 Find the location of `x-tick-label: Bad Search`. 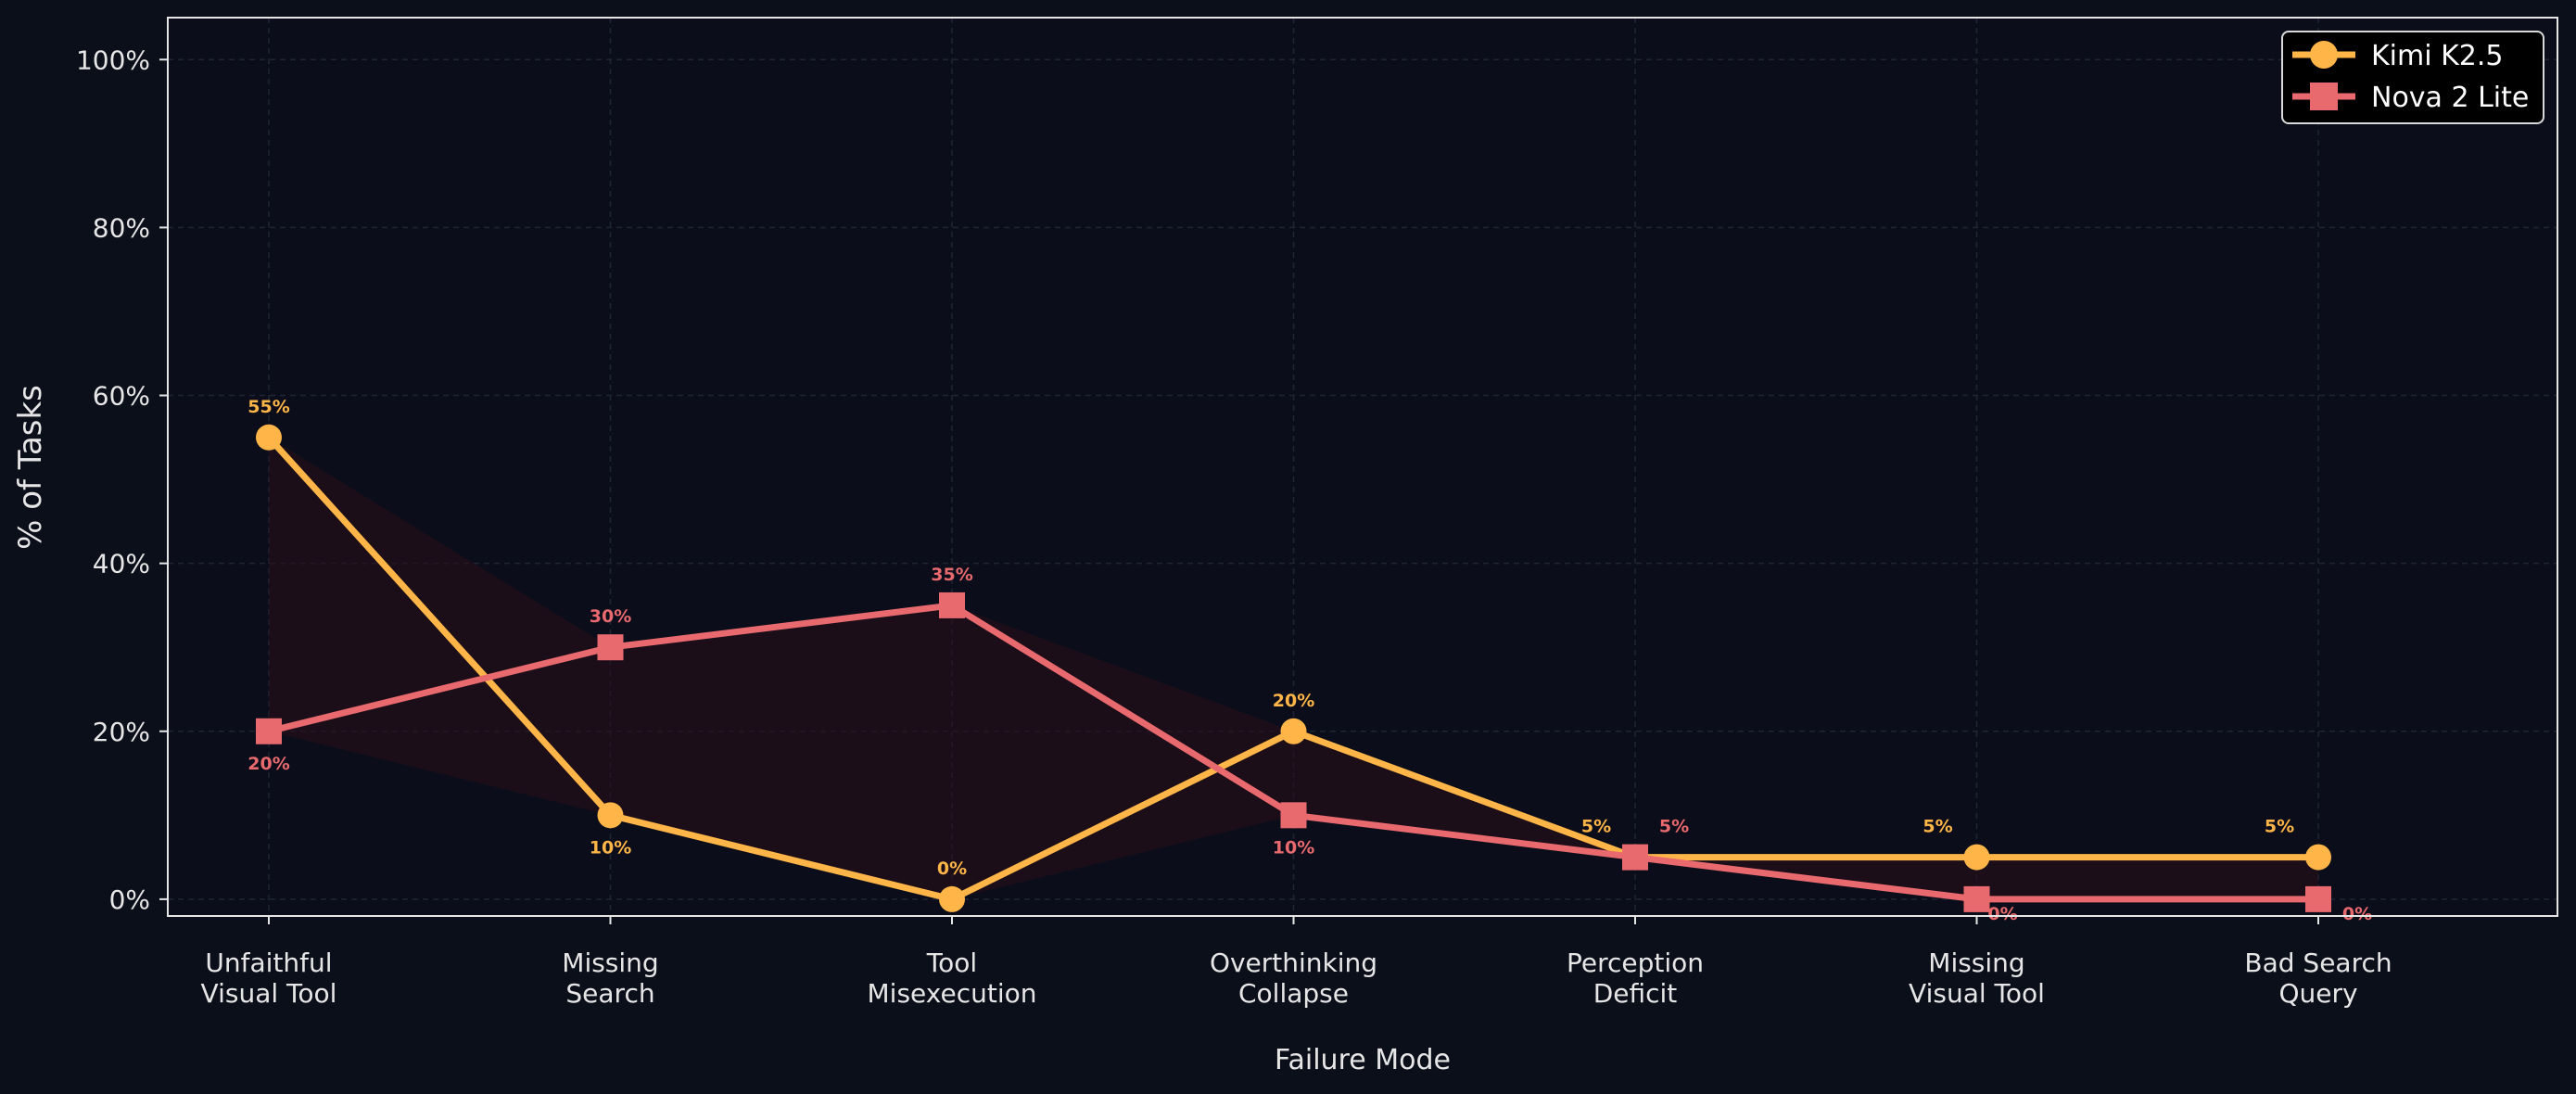

x-tick-label: Bad Search is located at coordinates (2318, 963).